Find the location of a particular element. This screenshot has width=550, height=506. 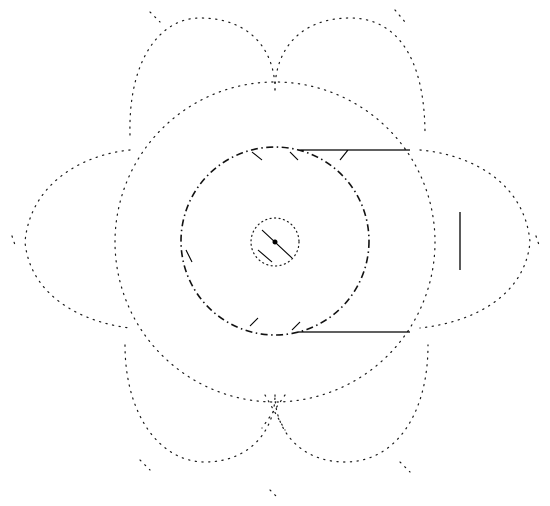

lobe-top-left is located at coordinates (202, 76).